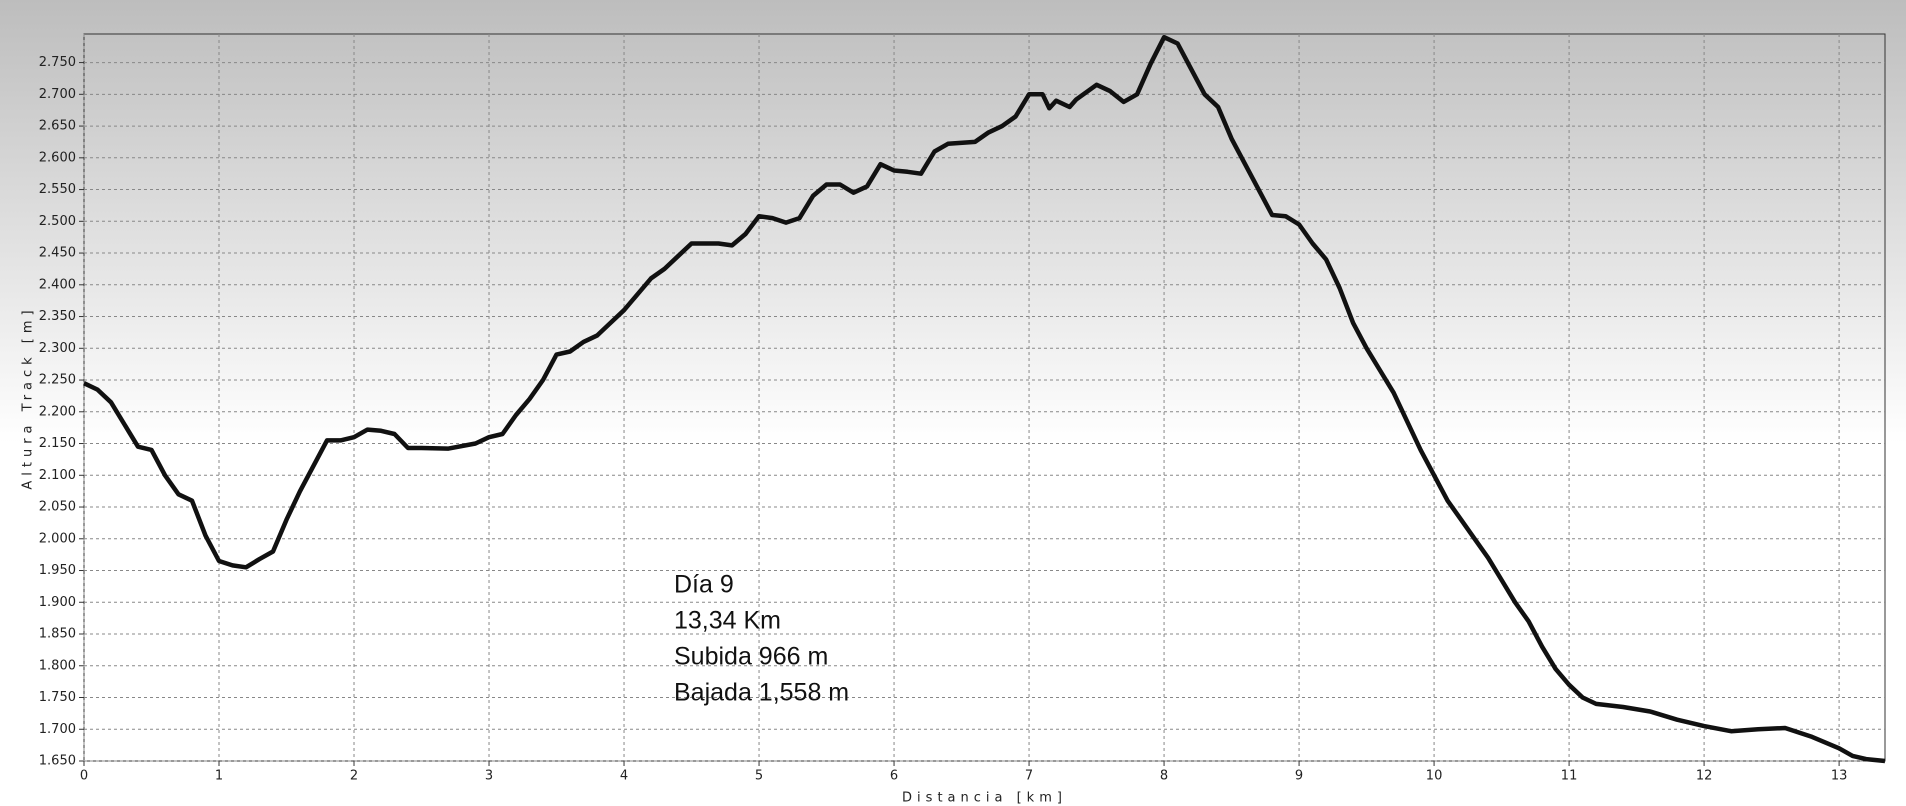  What do you see at coordinates (28, 397) in the screenshot?
I see `y-axis-label: Altura Track [m]` at bounding box center [28, 397].